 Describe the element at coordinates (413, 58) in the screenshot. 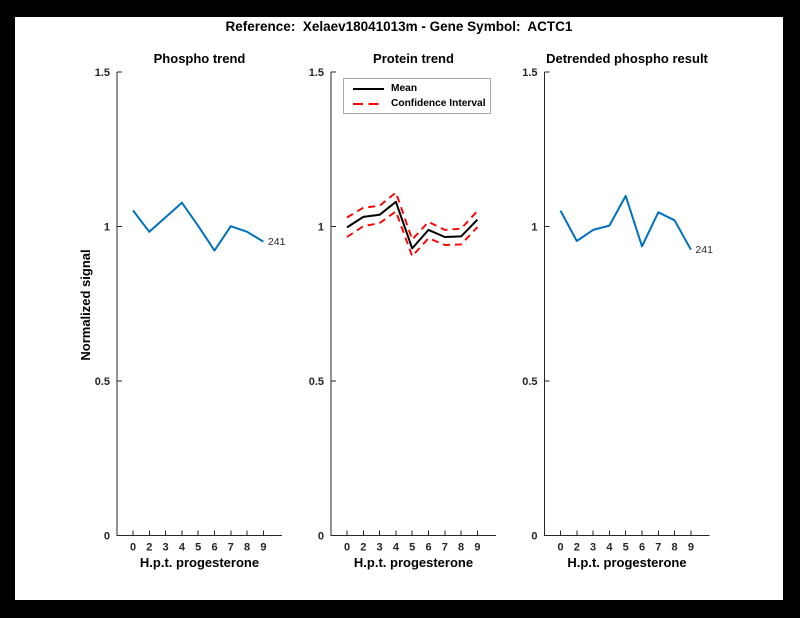

I see `subplot2-title: Protein trend` at that location.